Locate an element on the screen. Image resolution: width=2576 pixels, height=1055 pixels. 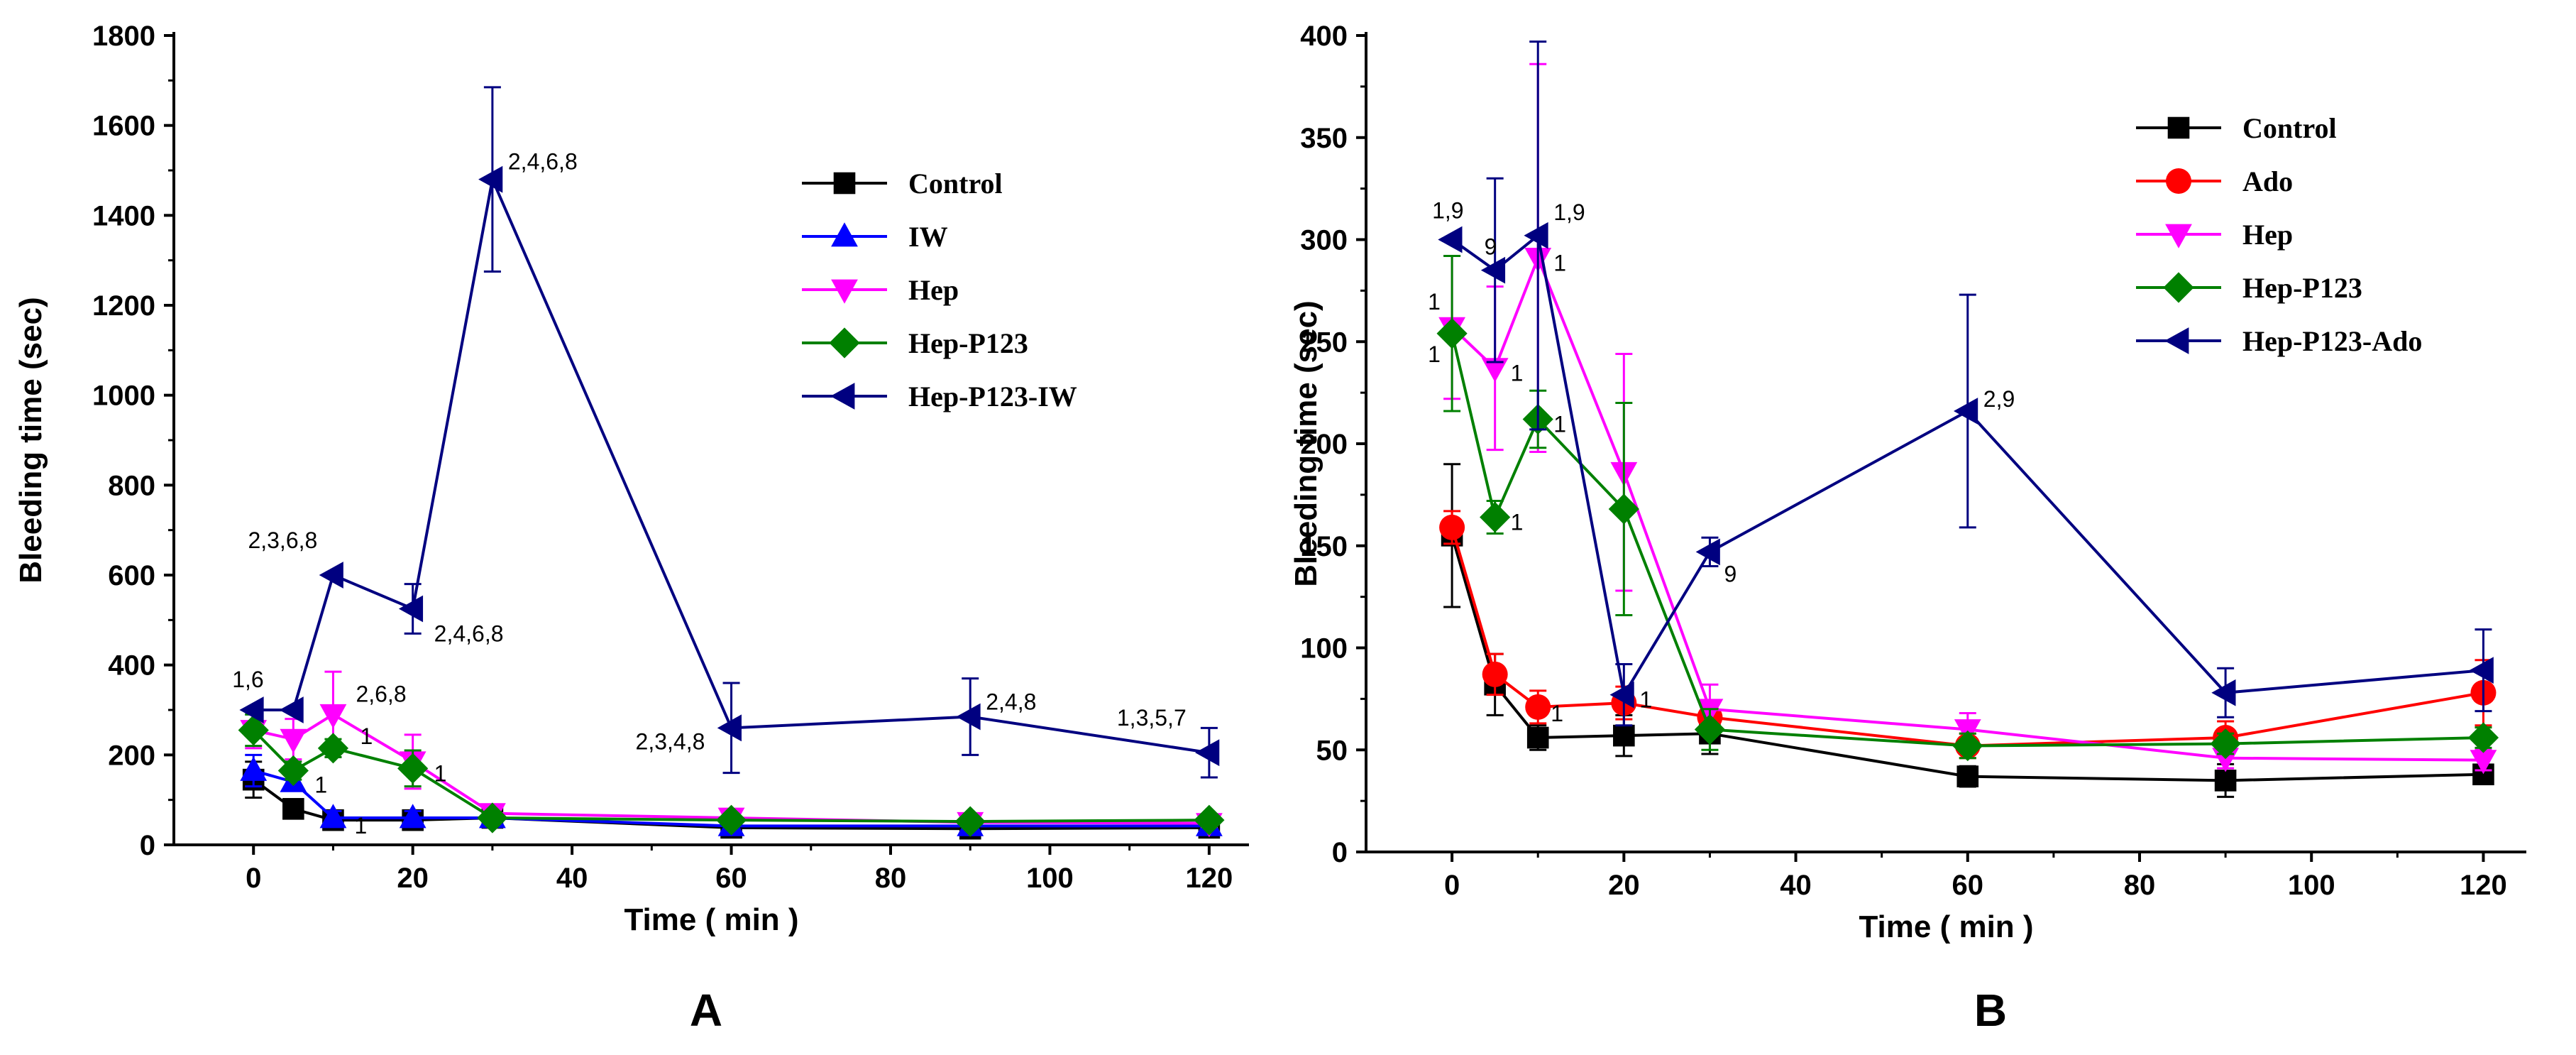
annotation-a: 1,6 is located at coordinates (247, 679).